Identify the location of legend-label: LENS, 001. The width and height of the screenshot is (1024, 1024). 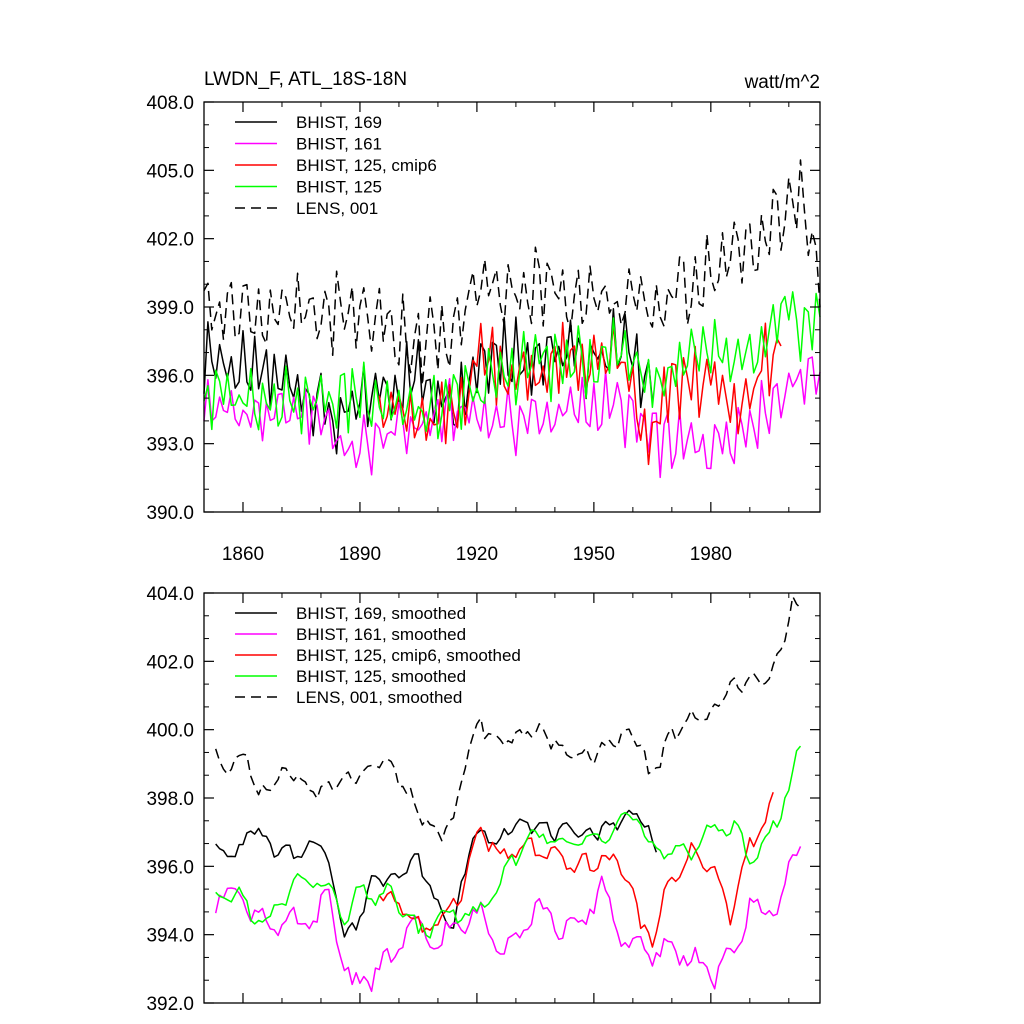
(337, 208).